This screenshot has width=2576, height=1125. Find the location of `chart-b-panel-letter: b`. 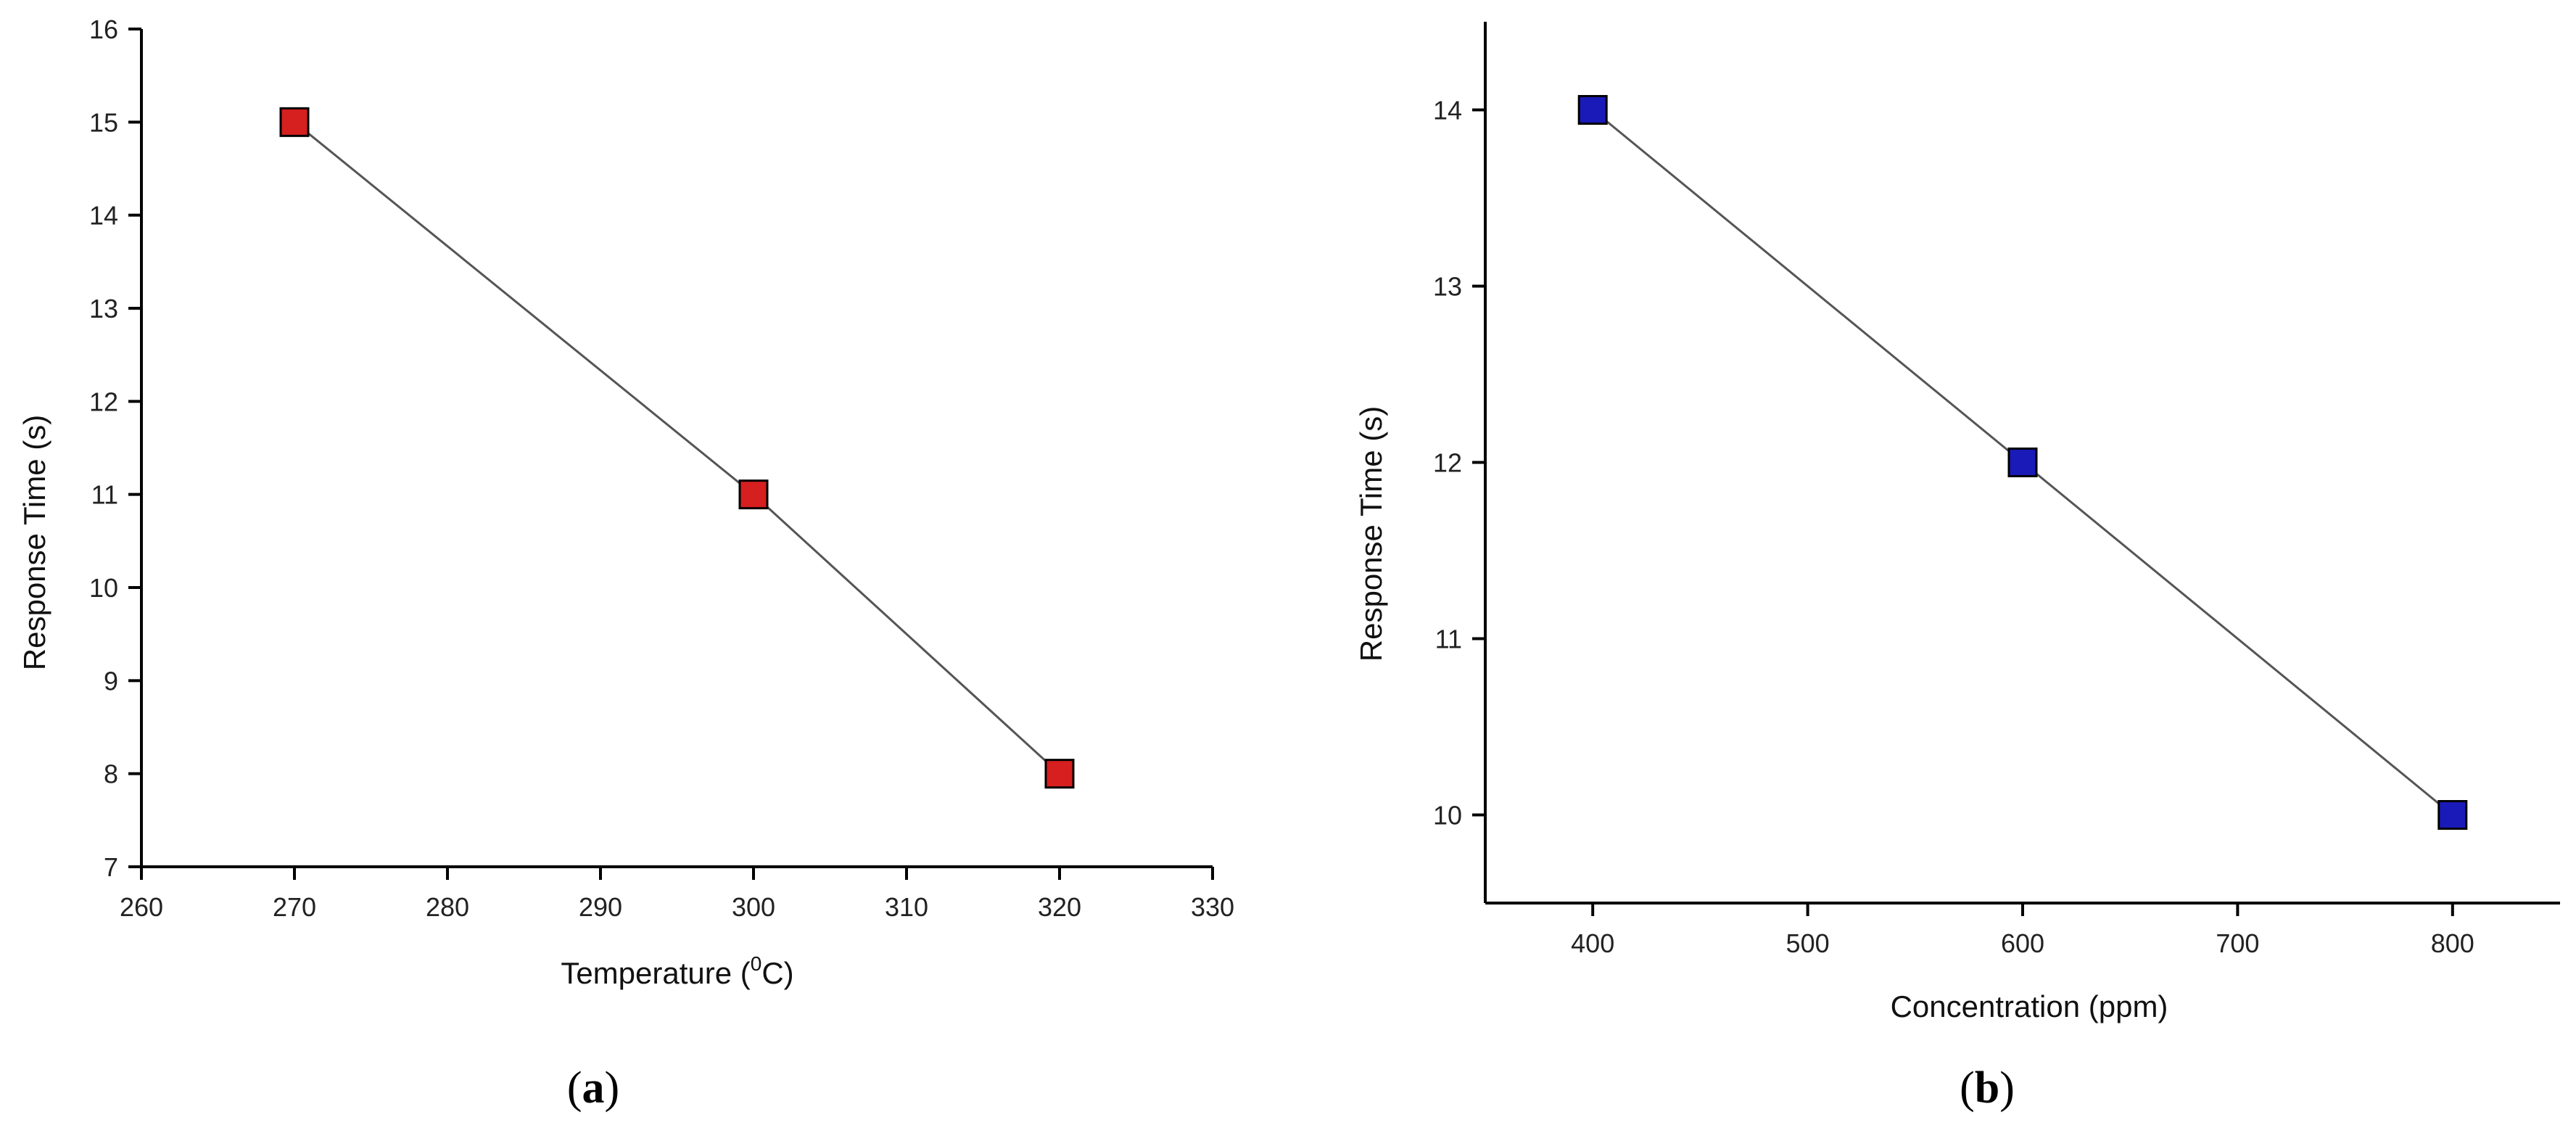

chart-b-panel-letter: b is located at coordinates (1987, 1088).